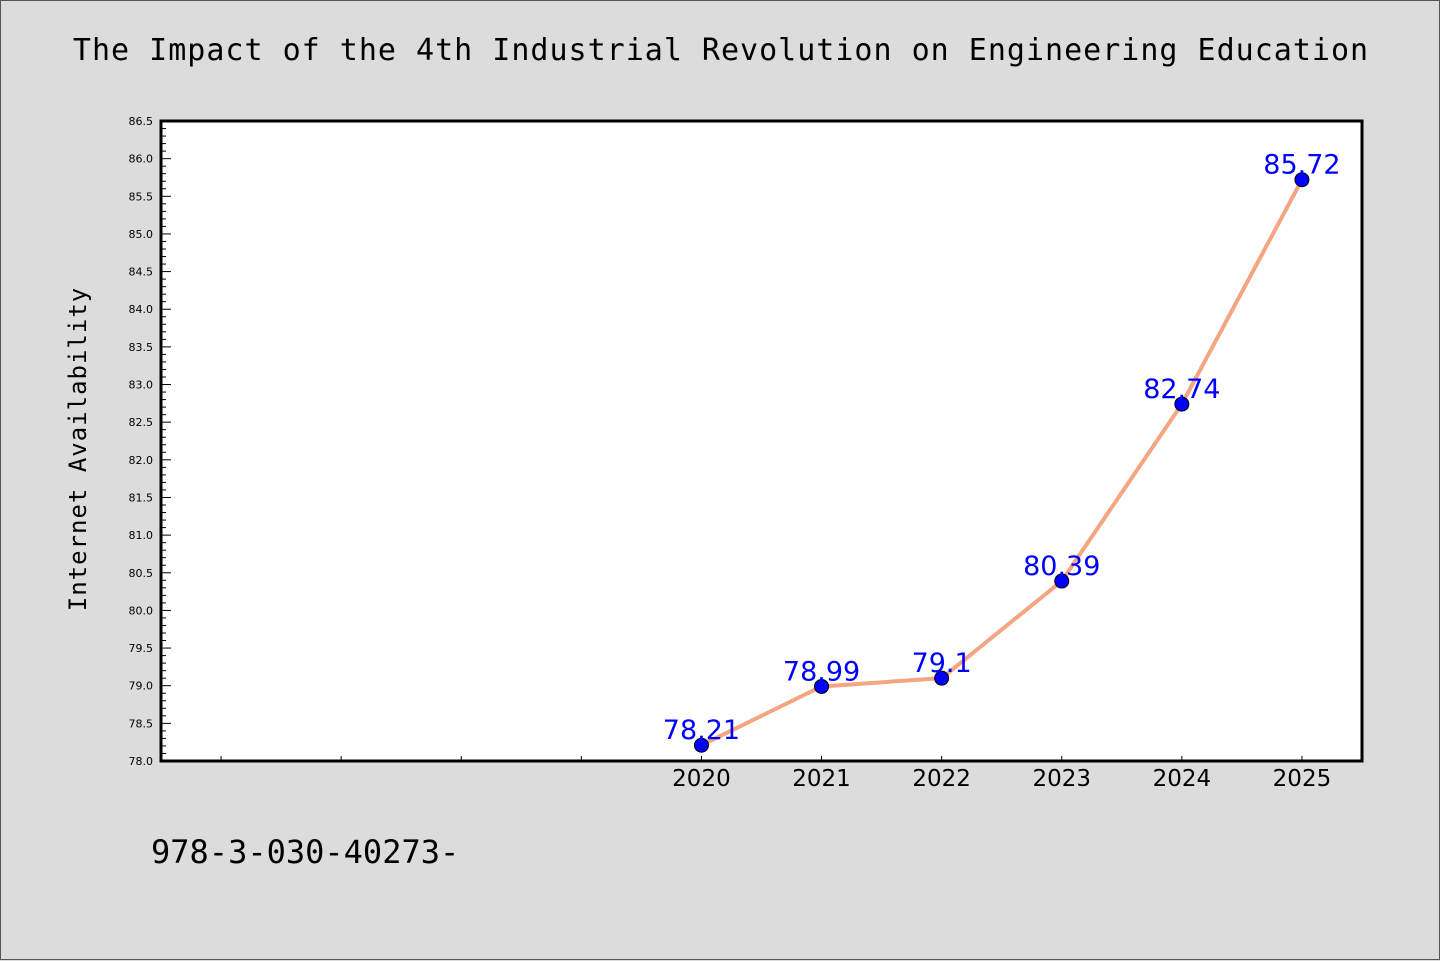 The height and width of the screenshot is (961, 1440). Describe the element at coordinates (141, 460) in the screenshot. I see `y-tick-label: 82.0` at that location.